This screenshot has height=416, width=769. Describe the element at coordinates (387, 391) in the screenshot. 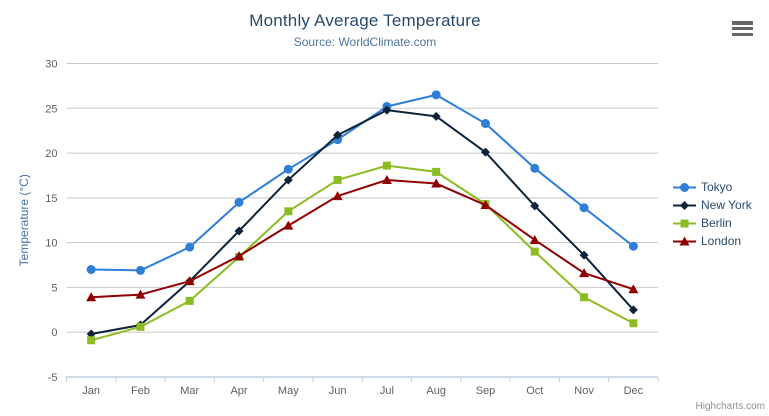

I see `x-axis-label: Jul` at that location.